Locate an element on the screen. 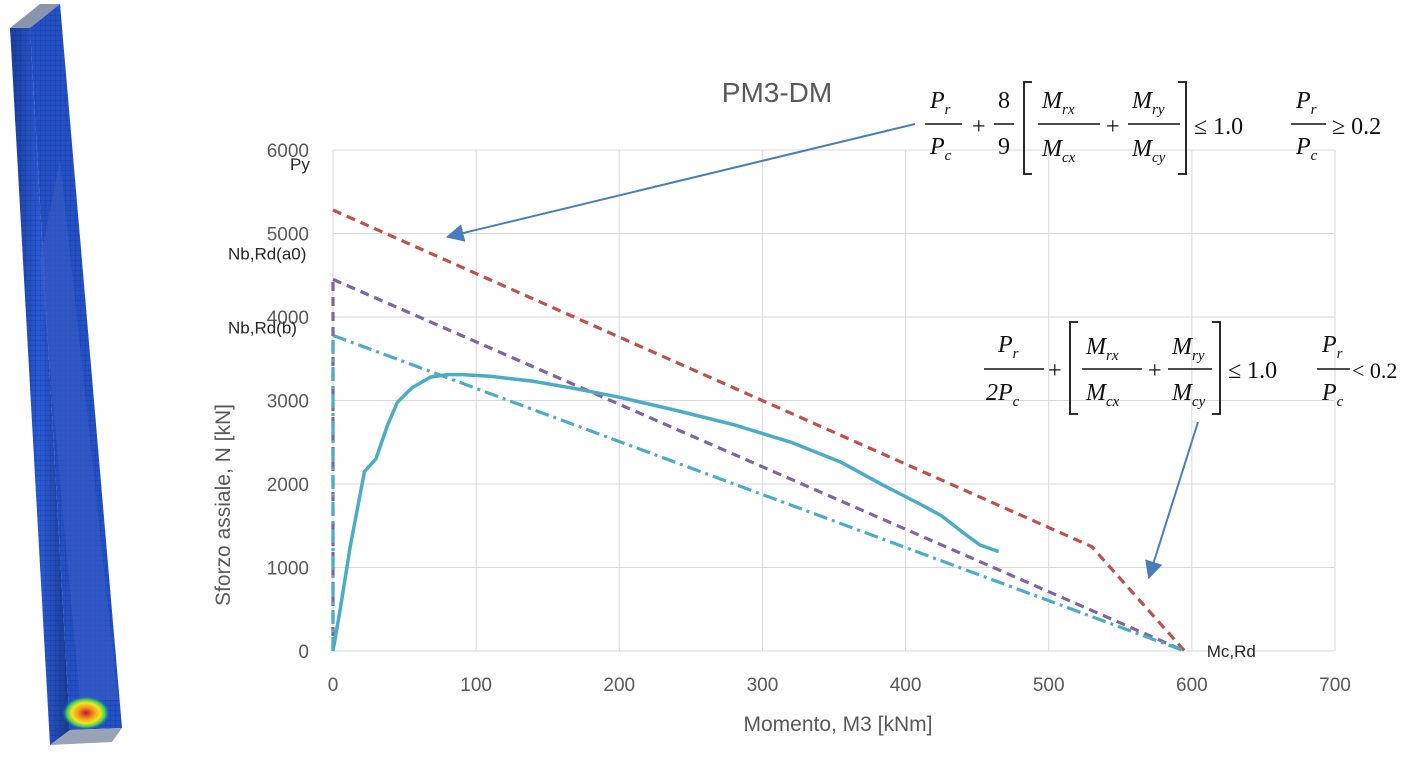 The width and height of the screenshot is (1412, 758). svg-text: 2Pc is located at coordinates (1003, 395).